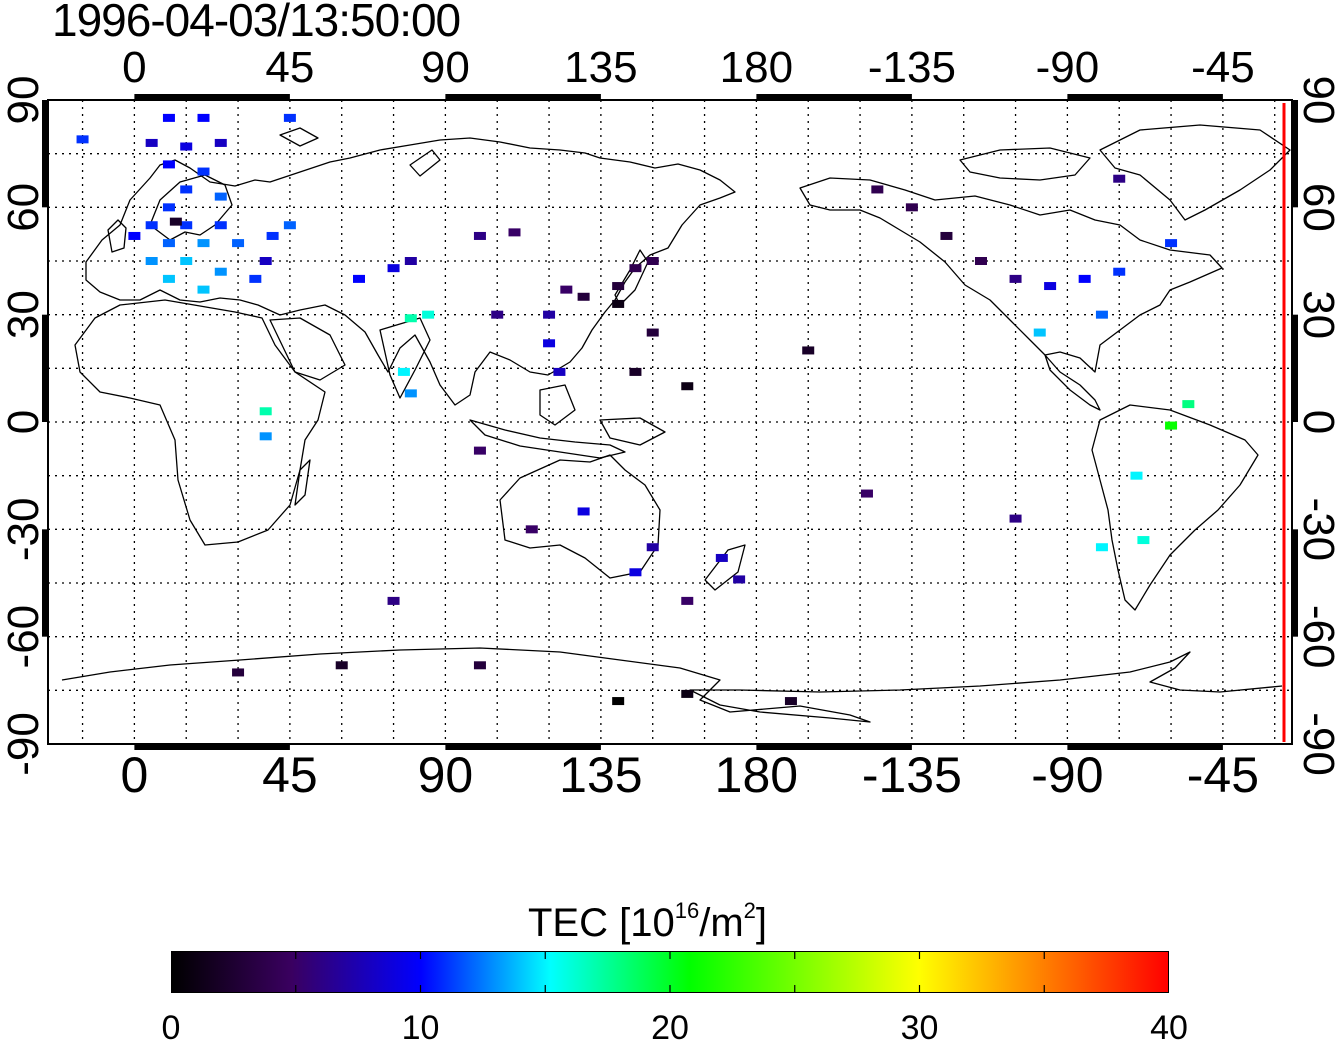 Image resolution: width=1340 pixels, height=1048 pixels. What do you see at coordinates (1317, 637) in the screenshot?
I see `right-latitude-label: -60` at bounding box center [1317, 637].